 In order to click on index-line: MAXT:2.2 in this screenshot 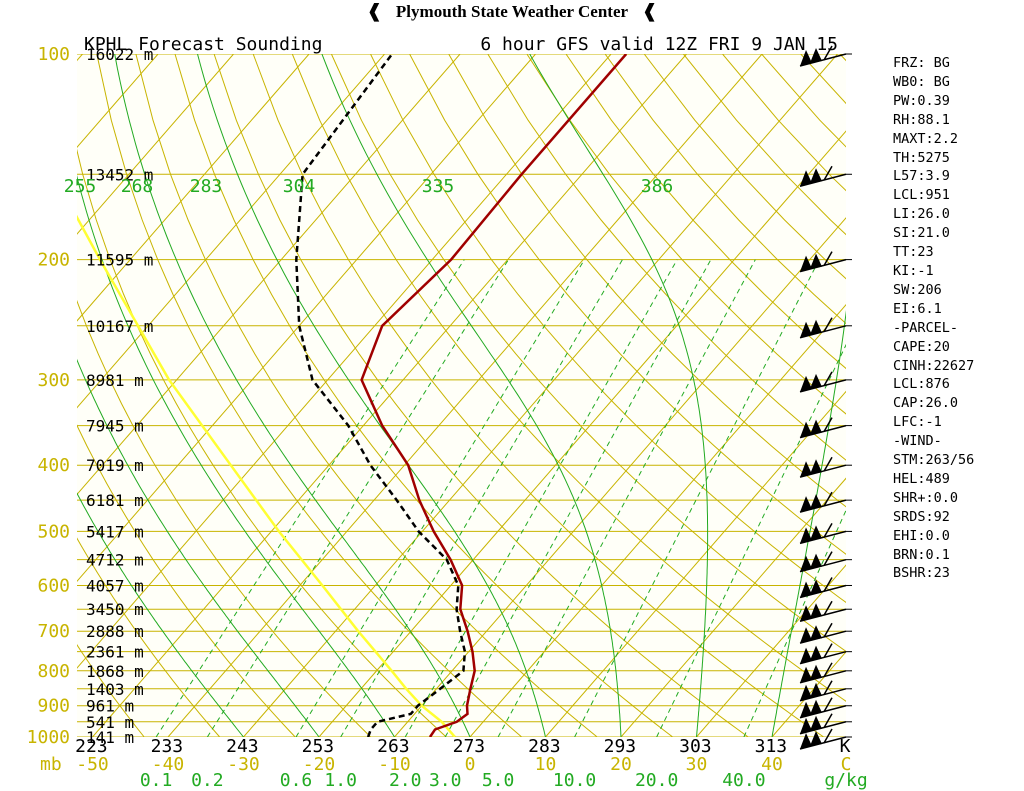, I will do `click(926, 138)`.